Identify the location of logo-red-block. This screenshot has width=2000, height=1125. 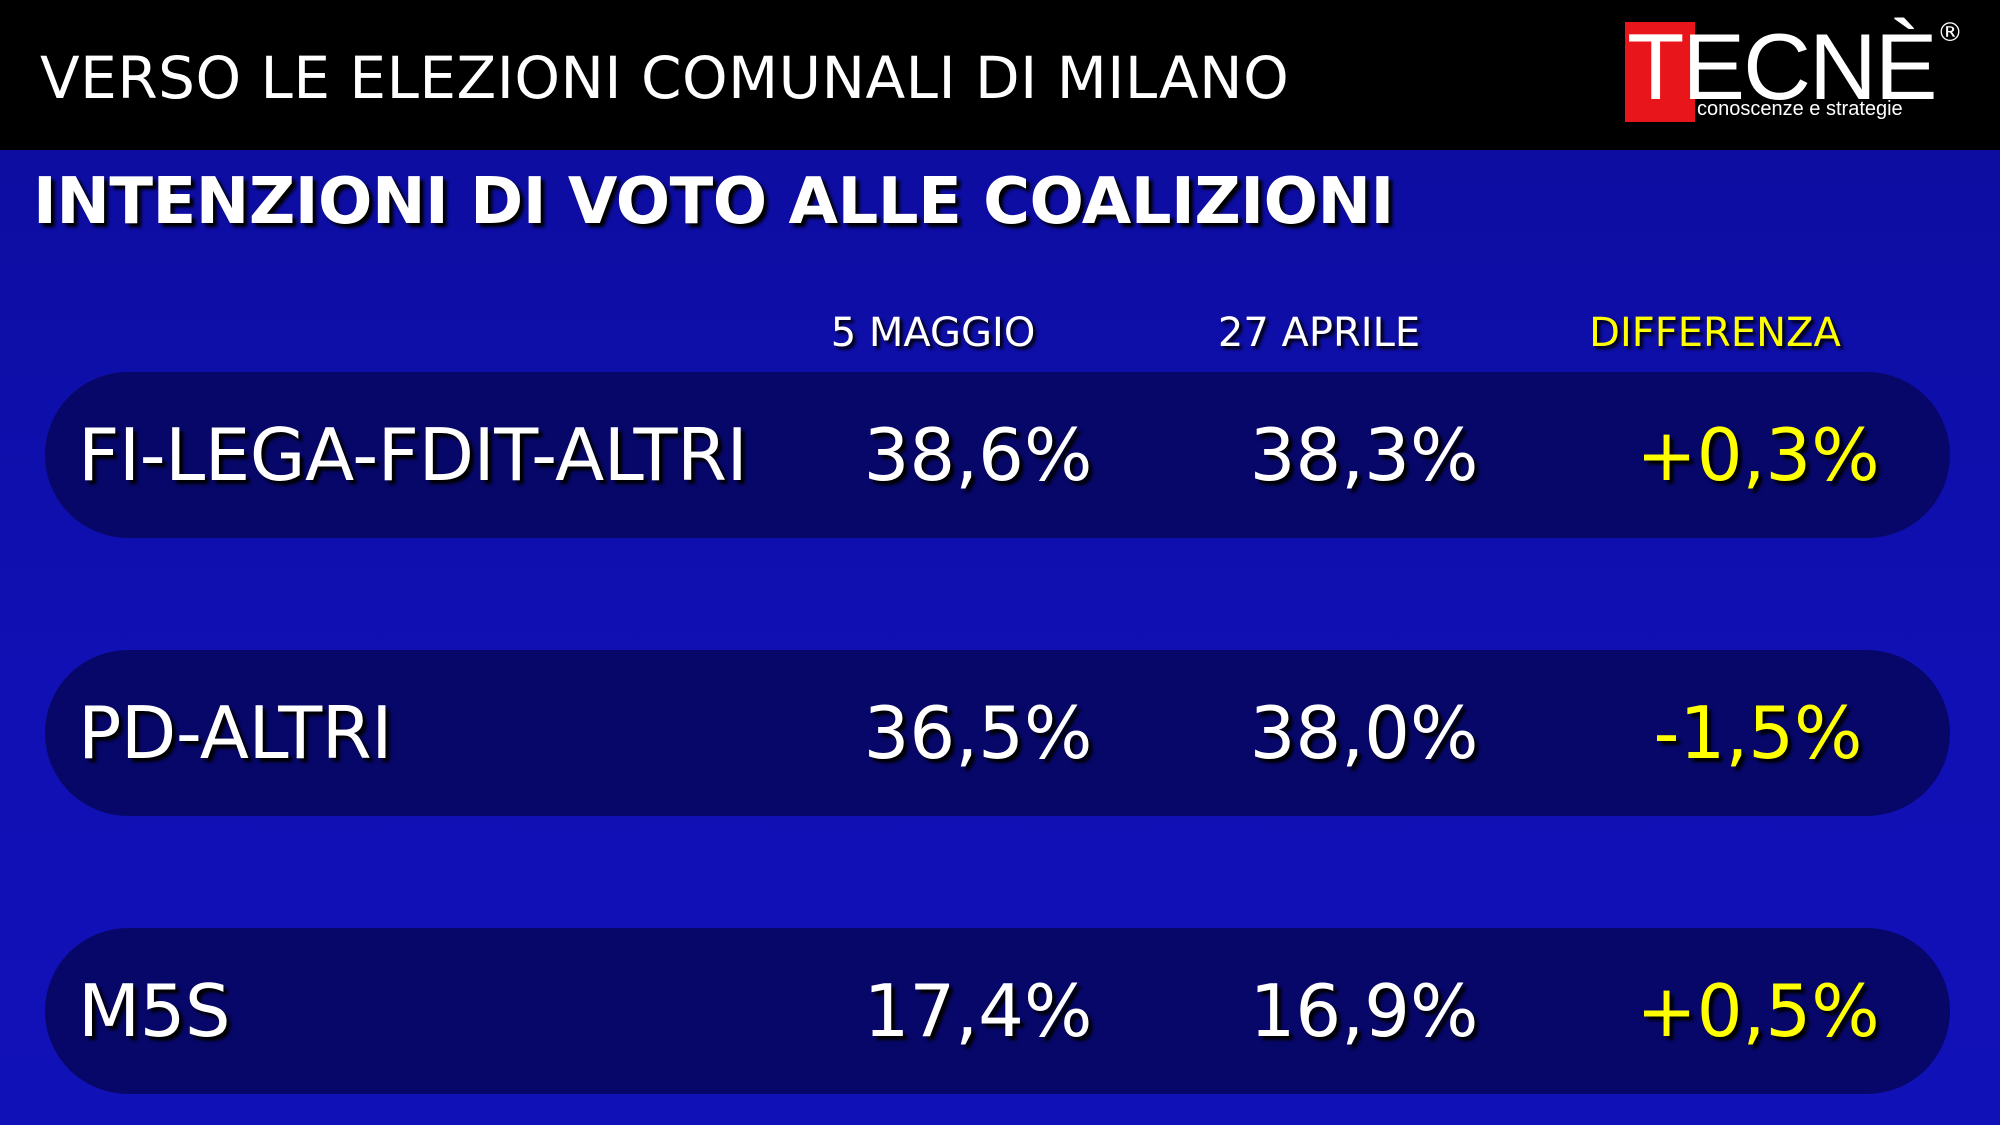
(1660, 72).